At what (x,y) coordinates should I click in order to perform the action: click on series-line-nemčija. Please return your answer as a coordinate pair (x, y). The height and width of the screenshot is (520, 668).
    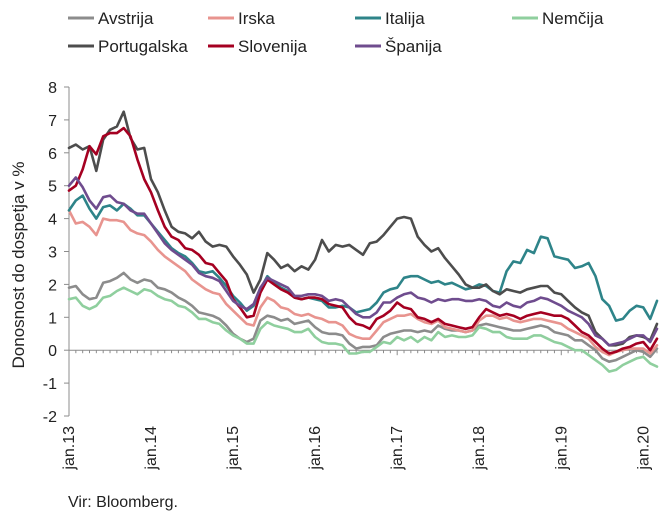
    Looking at the image, I should click on (363, 329).